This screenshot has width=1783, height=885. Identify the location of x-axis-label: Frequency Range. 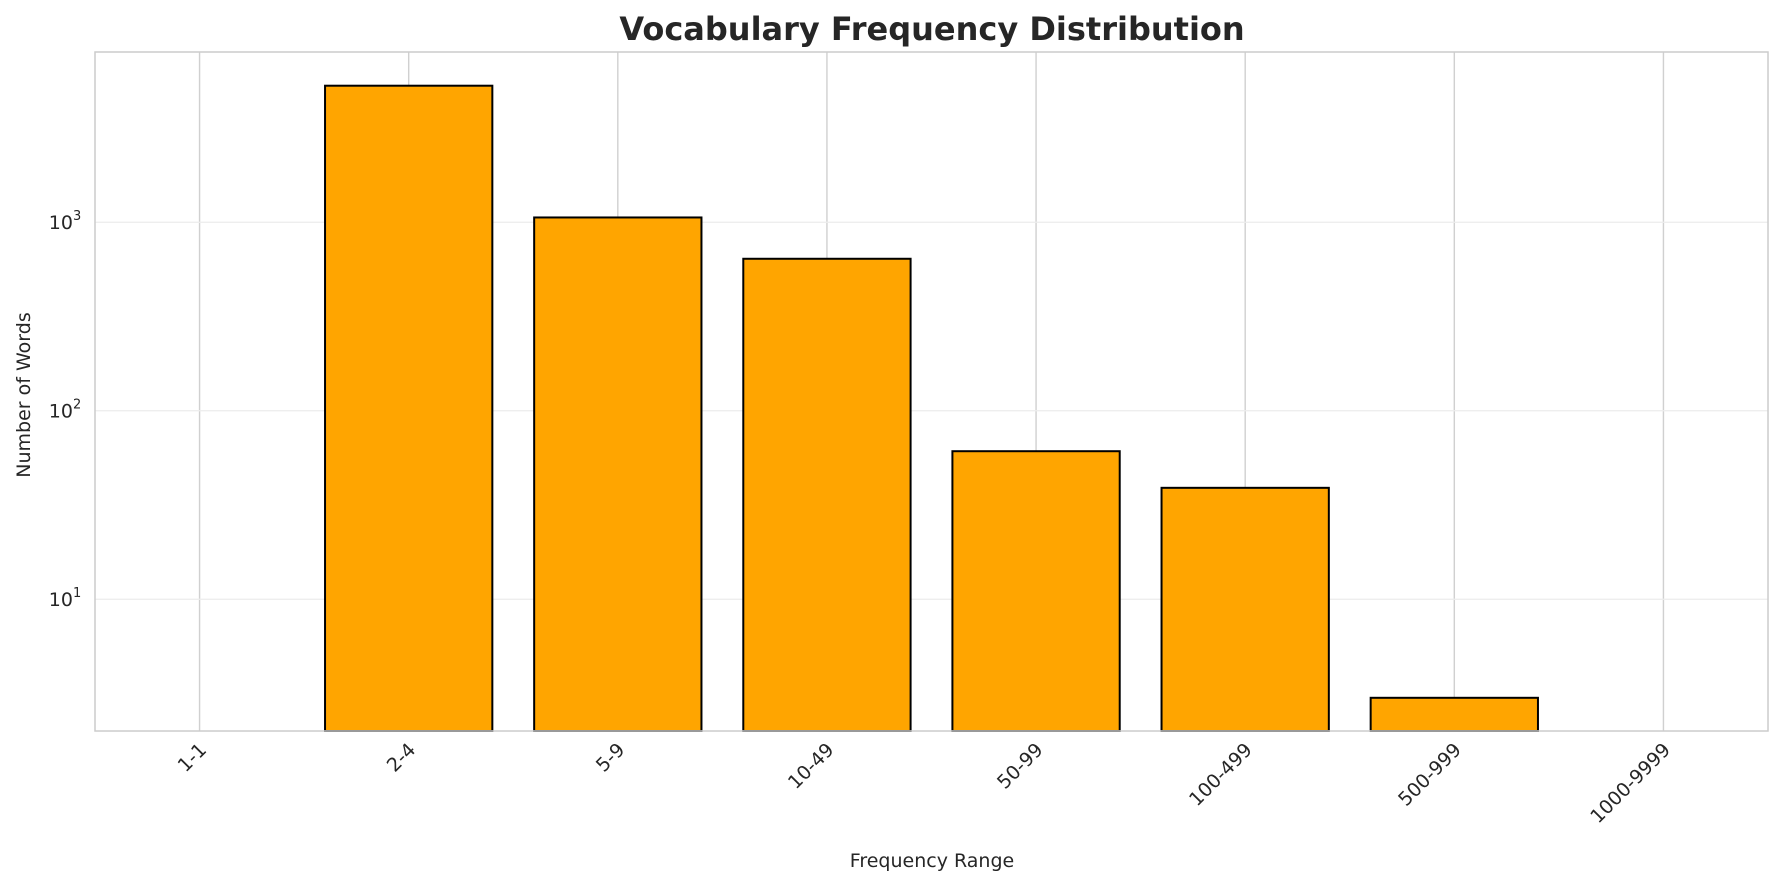
(932, 861).